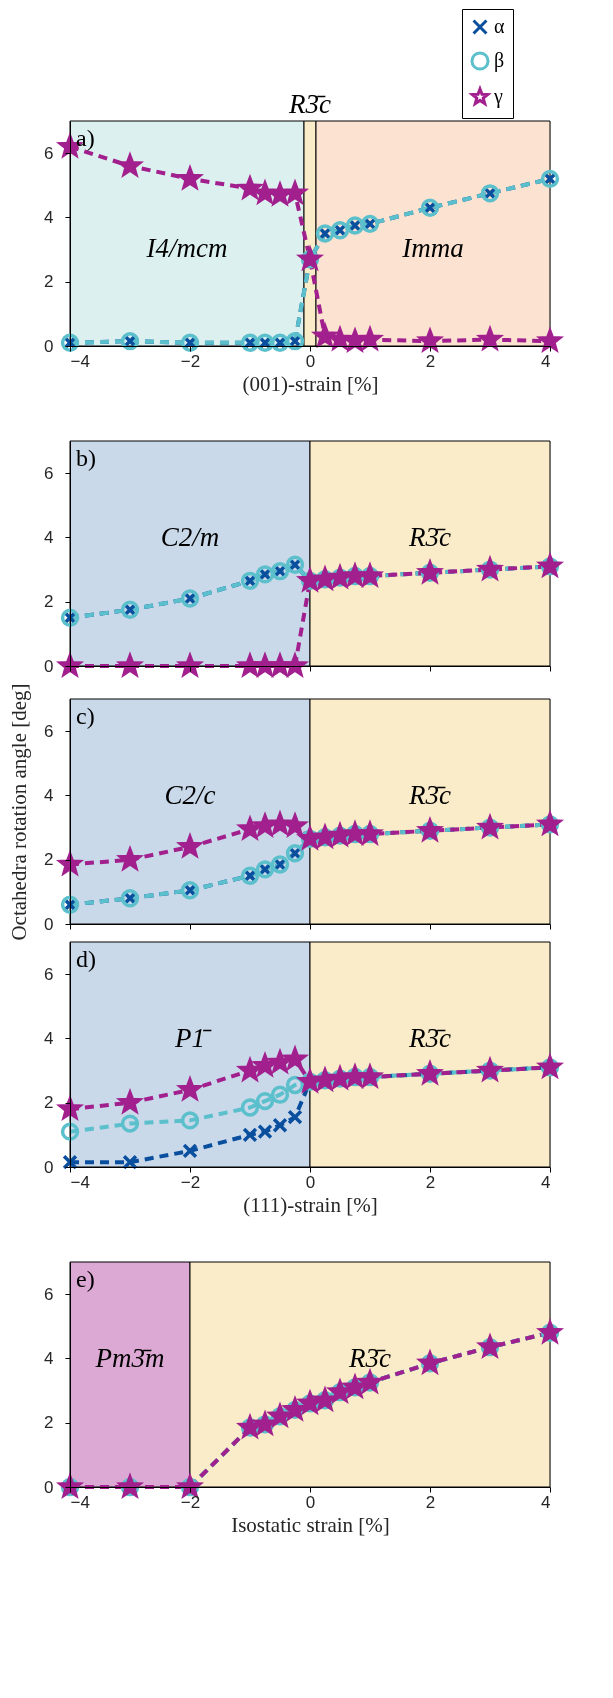 The image size is (613, 1698). Describe the element at coordinates (190, 794) in the screenshot. I see `band-label: C2/c` at that location.